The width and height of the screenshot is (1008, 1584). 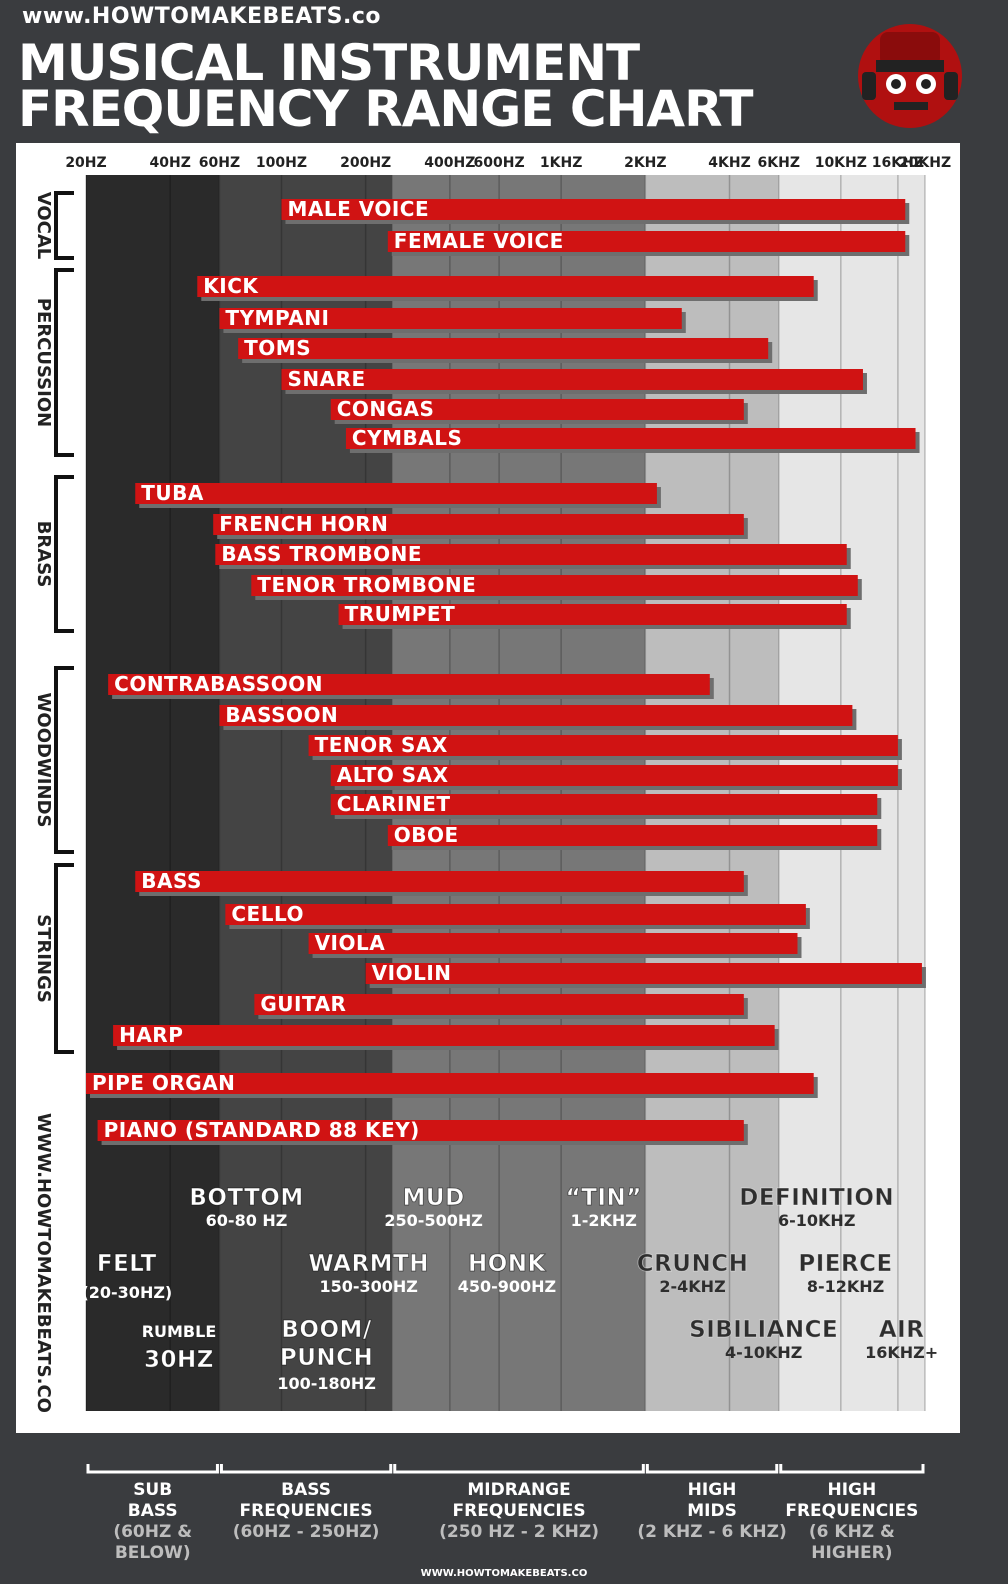 I want to click on annotation-range: (20-30HZ), so click(x=126, y=1292).